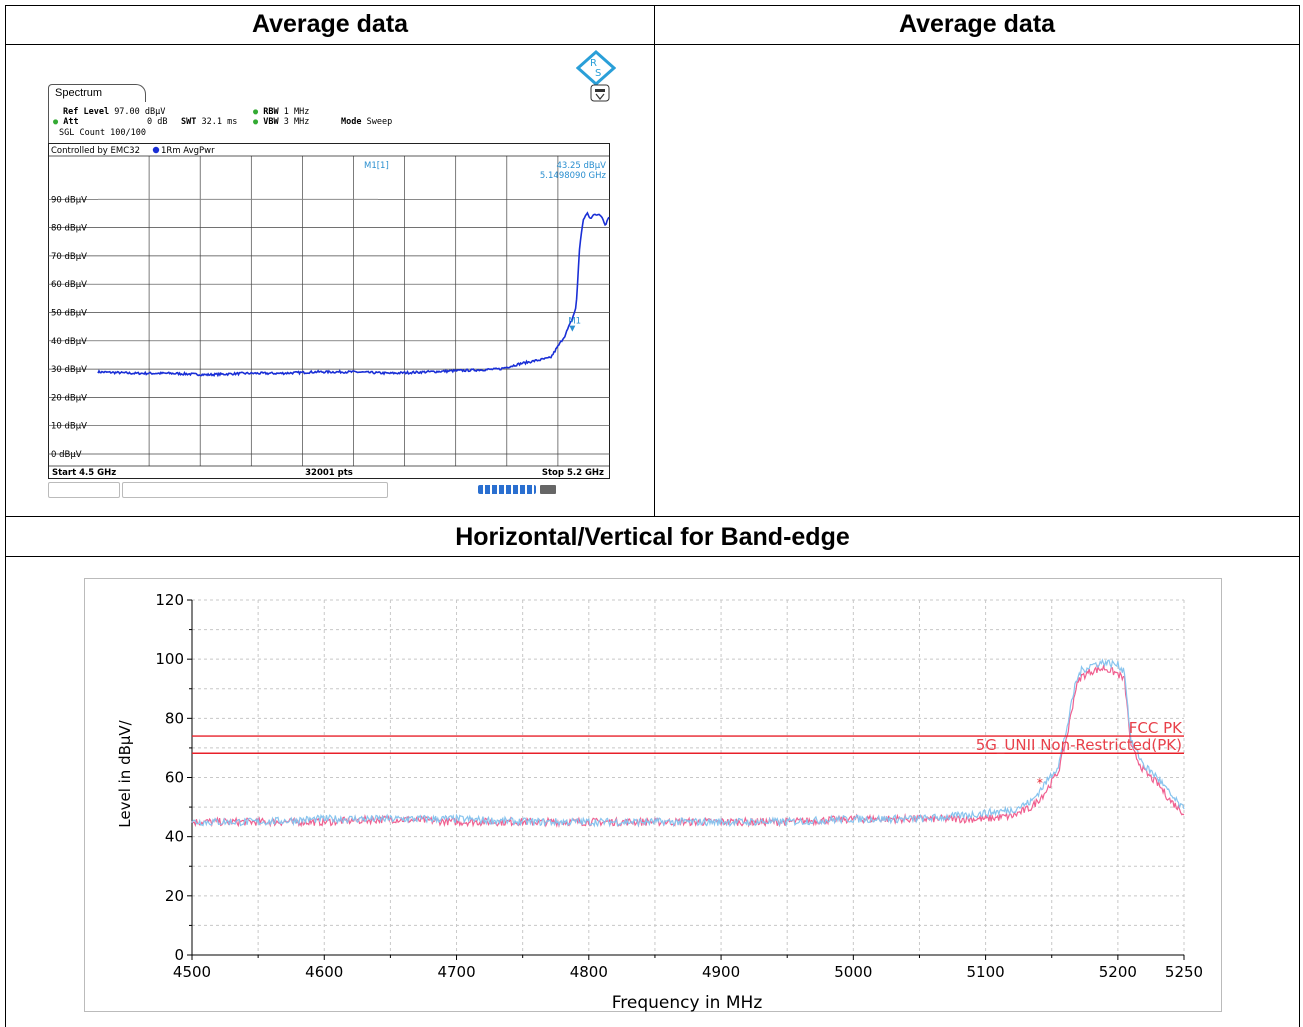 This screenshot has width=1303, height=1027. What do you see at coordinates (69, 398) in the screenshot?
I see `spectrum-y-tick: 20 dBµV` at bounding box center [69, 398].